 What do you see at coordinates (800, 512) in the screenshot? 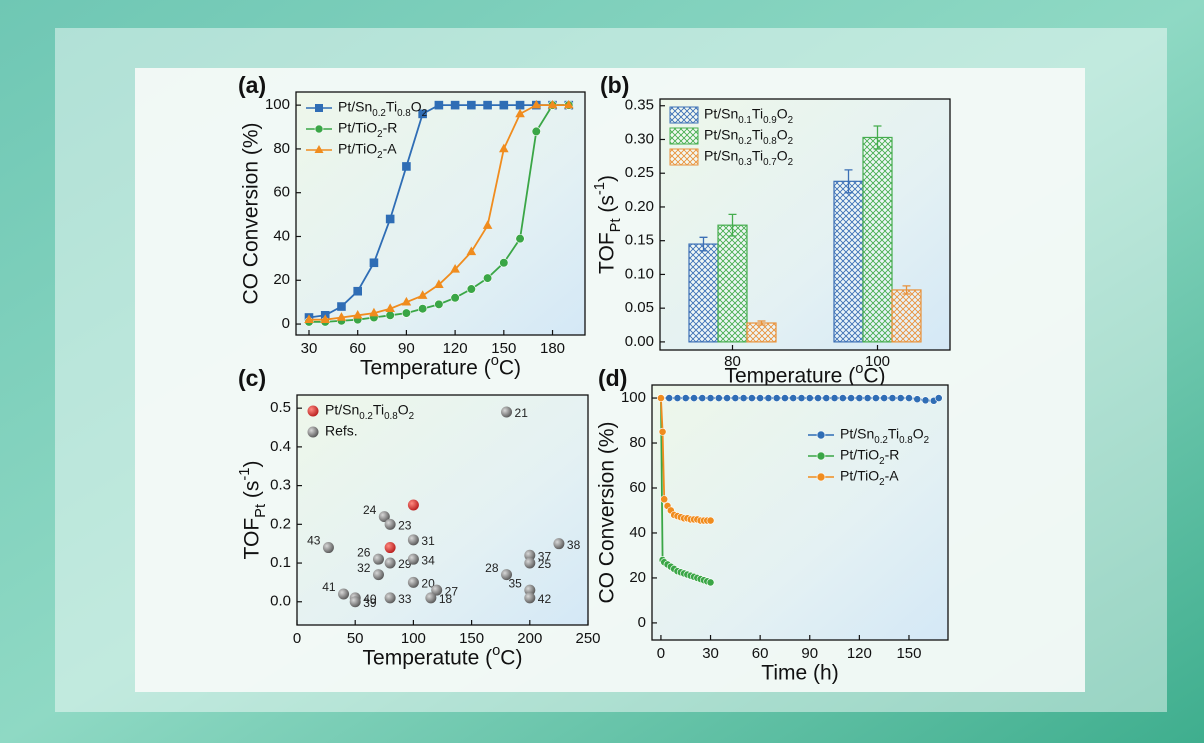
I see `plot-area` at bounding box center [800, 512].